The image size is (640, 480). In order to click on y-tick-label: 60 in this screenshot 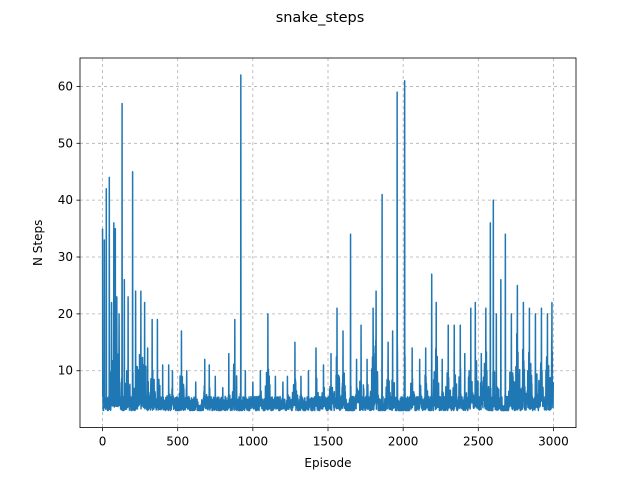, I will do `click(65, 86)`.